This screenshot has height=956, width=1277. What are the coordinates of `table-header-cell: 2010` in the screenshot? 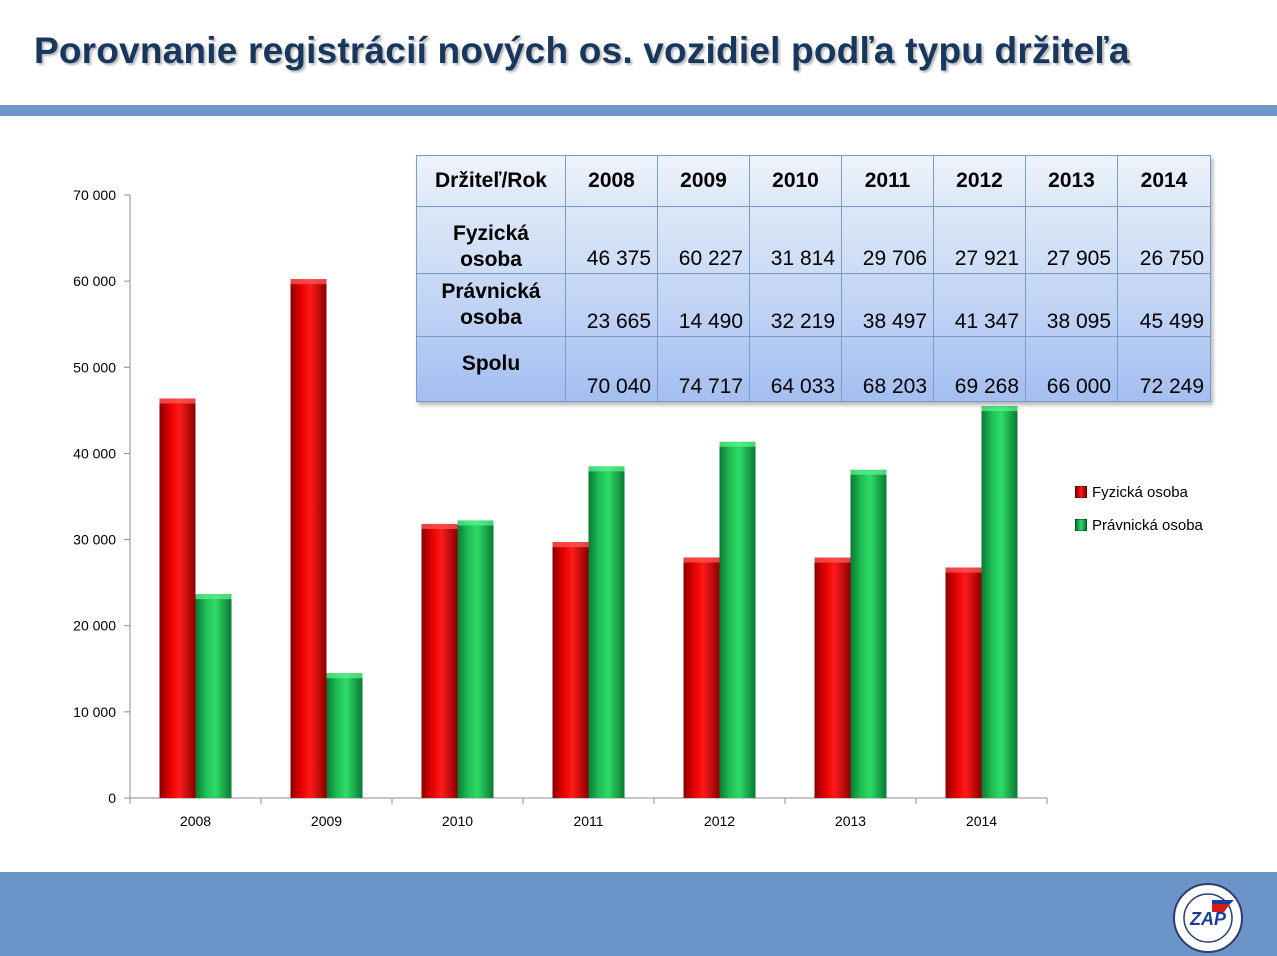 It's located at (795, 181).